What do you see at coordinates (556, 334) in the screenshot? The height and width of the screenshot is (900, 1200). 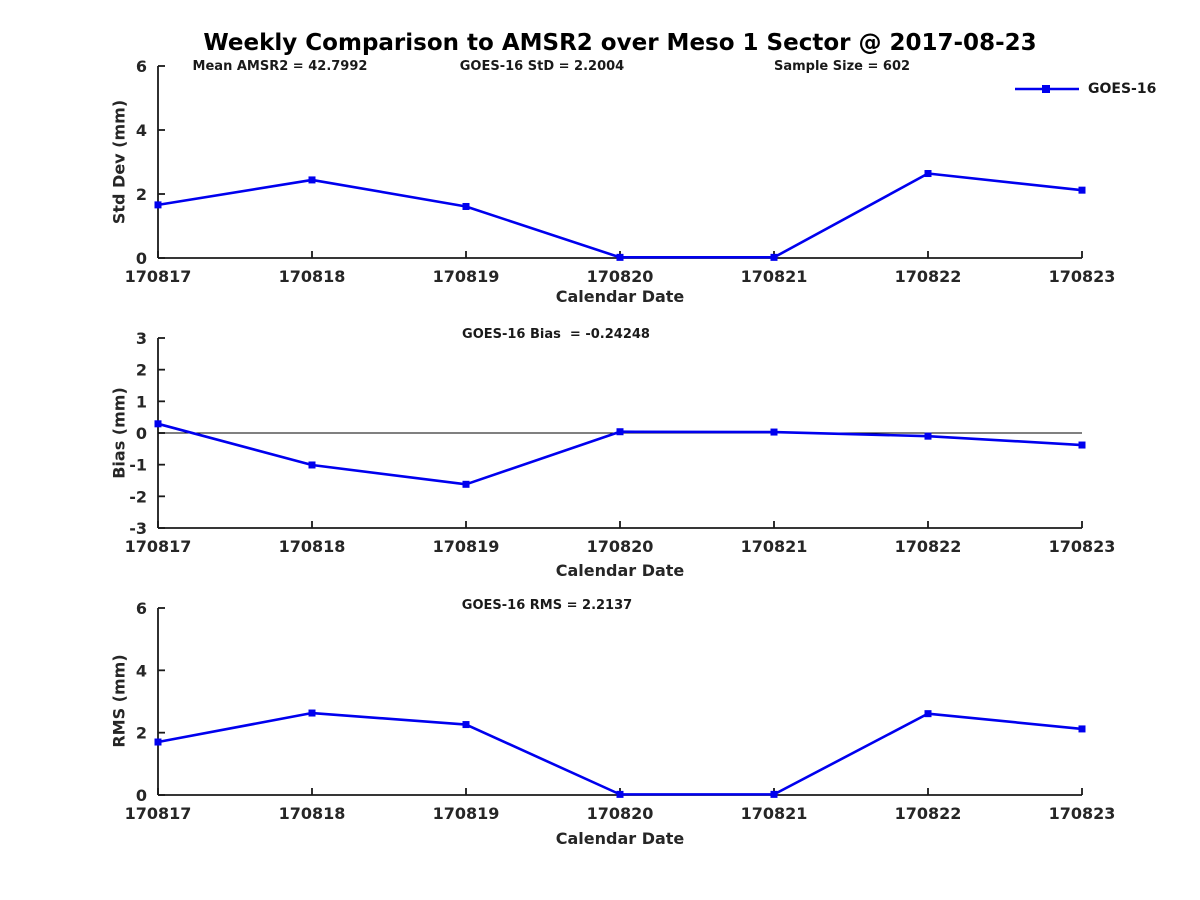 I see `annotation-goes16-bias: GOES-16 Bias = -0.24248` at bounding box center [556, 334].